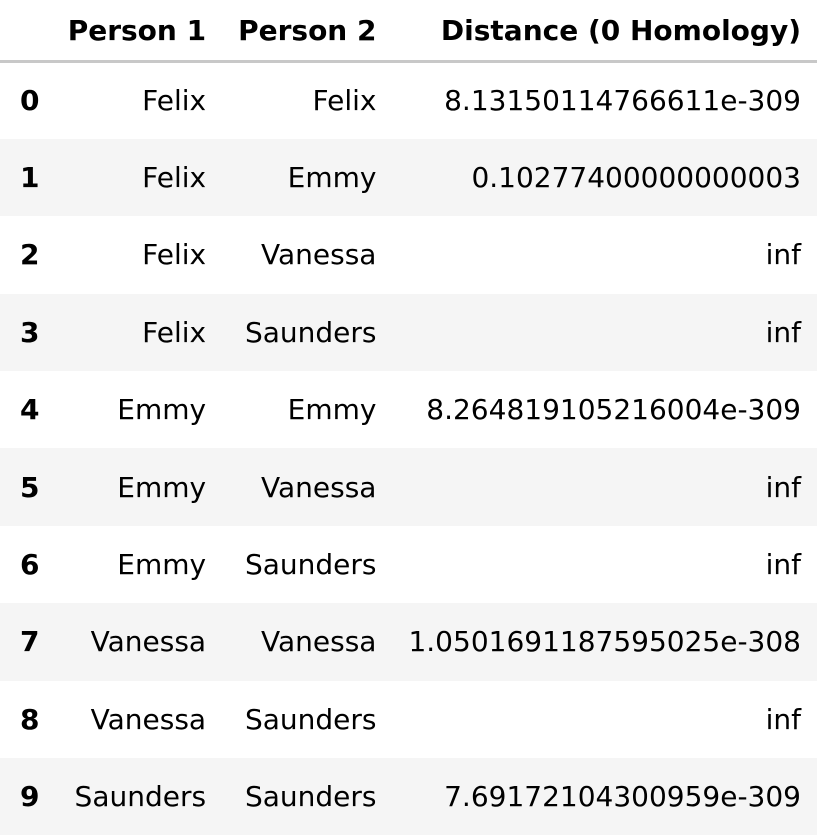 Image resolution: width=817 pixels, height=836 pixels. Describe the element at coordinates (30, 487) in the screenshot. I see `row-index: 5` at that location.